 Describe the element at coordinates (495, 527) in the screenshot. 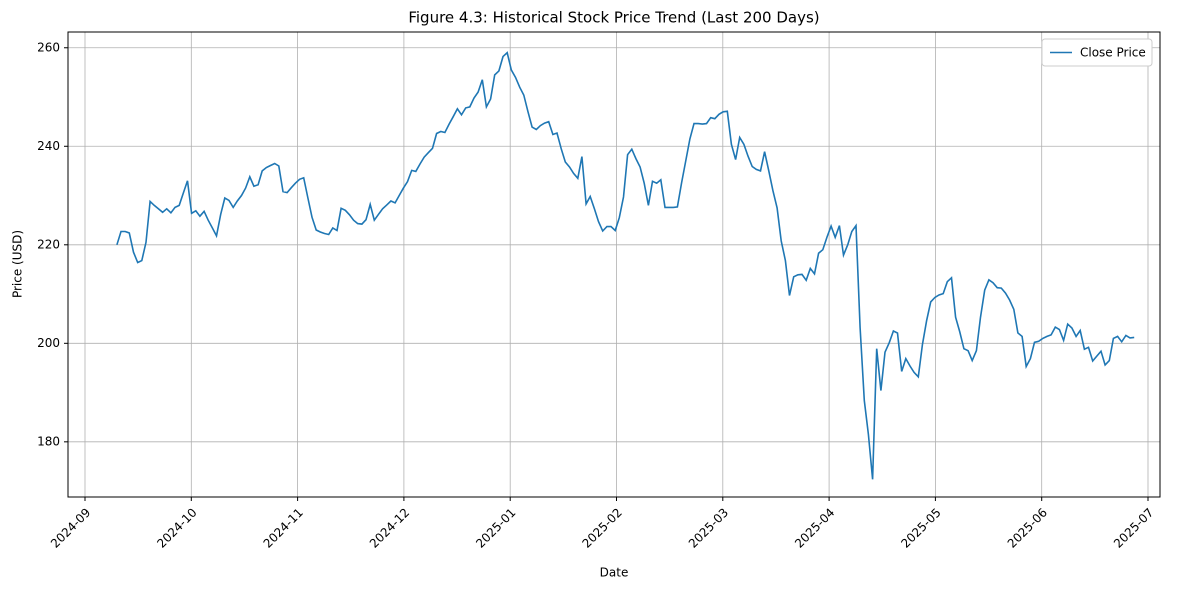

I see `x-tick-label: 2025-01` at that location.